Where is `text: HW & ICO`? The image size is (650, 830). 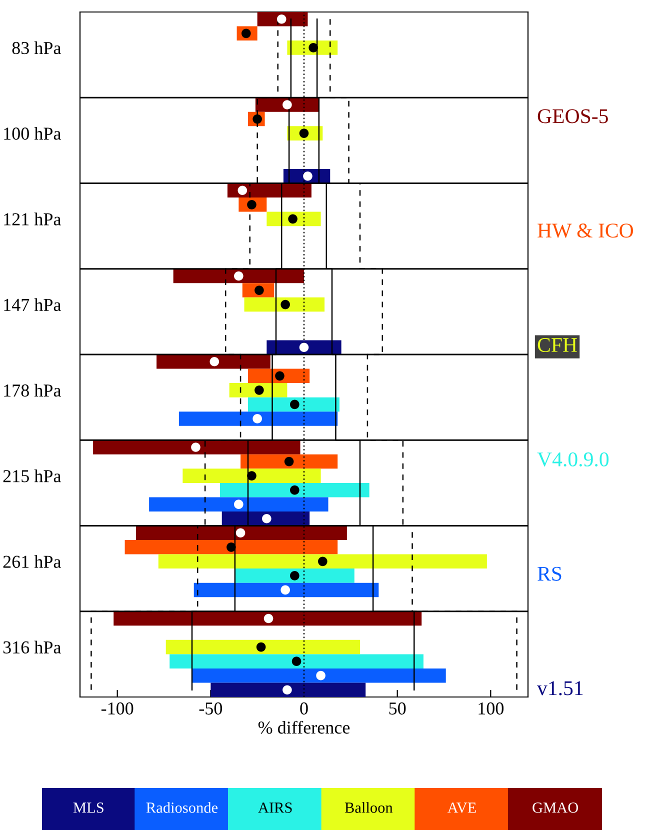
text: HW & ICO is located at coordinates (585, 231).